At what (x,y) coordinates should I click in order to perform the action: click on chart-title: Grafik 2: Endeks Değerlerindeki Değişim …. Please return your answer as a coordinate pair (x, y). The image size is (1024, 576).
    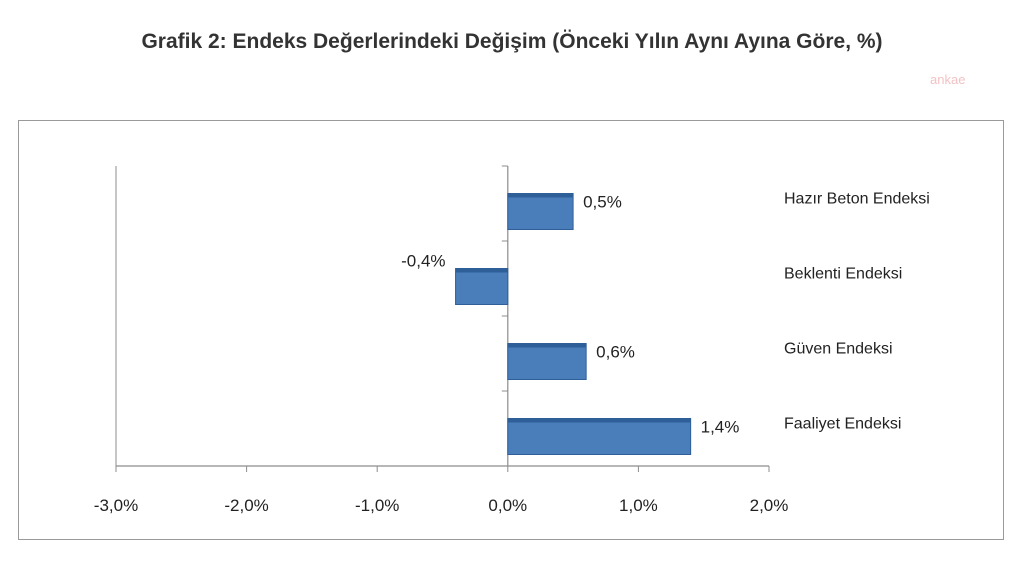
    Looking at the image, I should click on (512, 41).